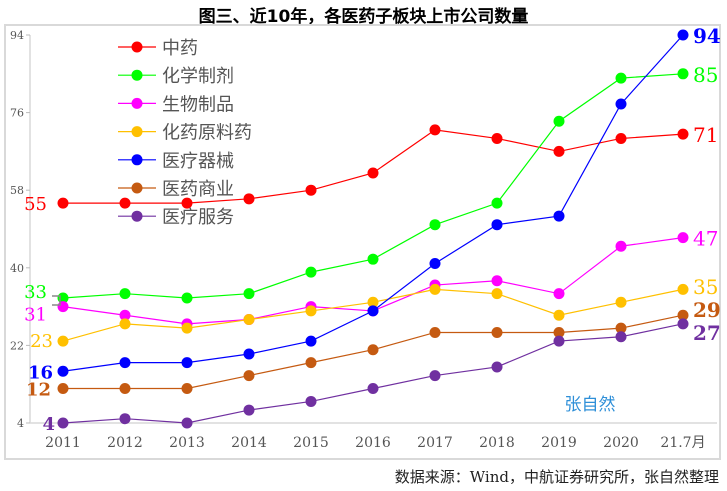 Image resolution: width=727 pixels, height=491 pixels. What do you see at coordinates (125, 443) in the screenshot?
I see `x-tick-label: 2012` at bounding box center [125, 443].